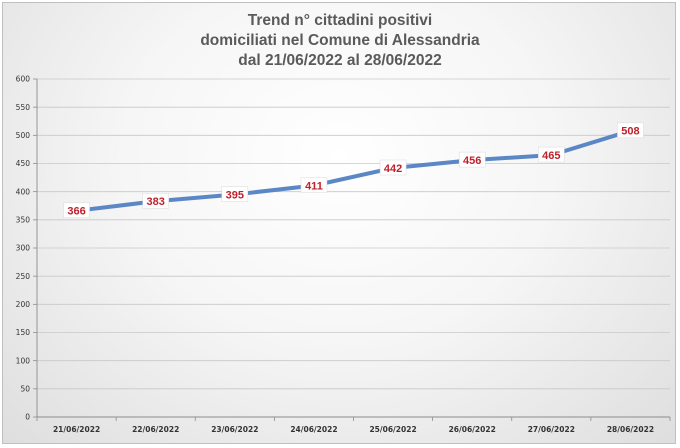  What do you see at coordinates (313, 429) in the screenshot?
I see `x-tick-label: 24/06/2022` at bounding box center [313, 429].